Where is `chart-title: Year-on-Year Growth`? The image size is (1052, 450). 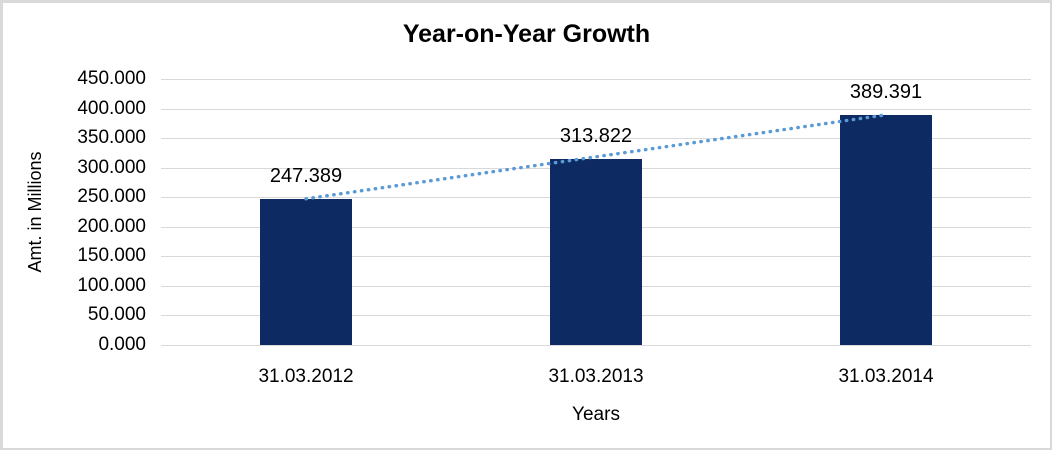
chart-title: Year-on-Year Growth is located at coordinates (526, 34).